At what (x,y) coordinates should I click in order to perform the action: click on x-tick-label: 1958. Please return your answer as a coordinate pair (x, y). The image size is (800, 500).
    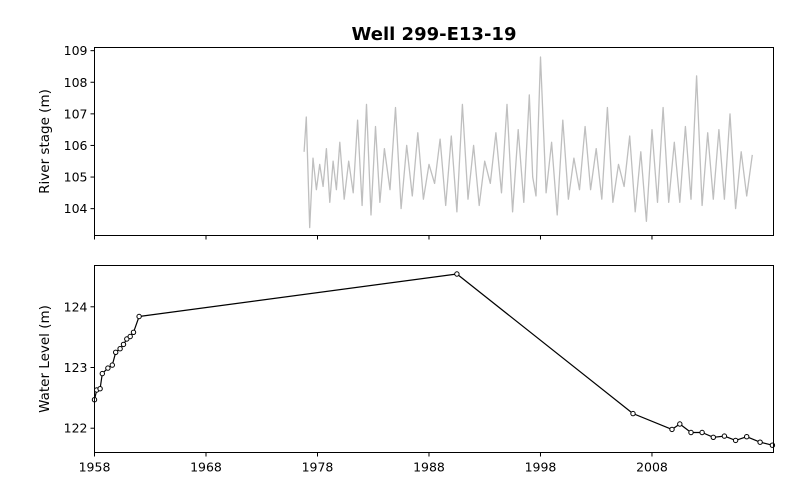
    Looking at the image, I should click on (95, 467).